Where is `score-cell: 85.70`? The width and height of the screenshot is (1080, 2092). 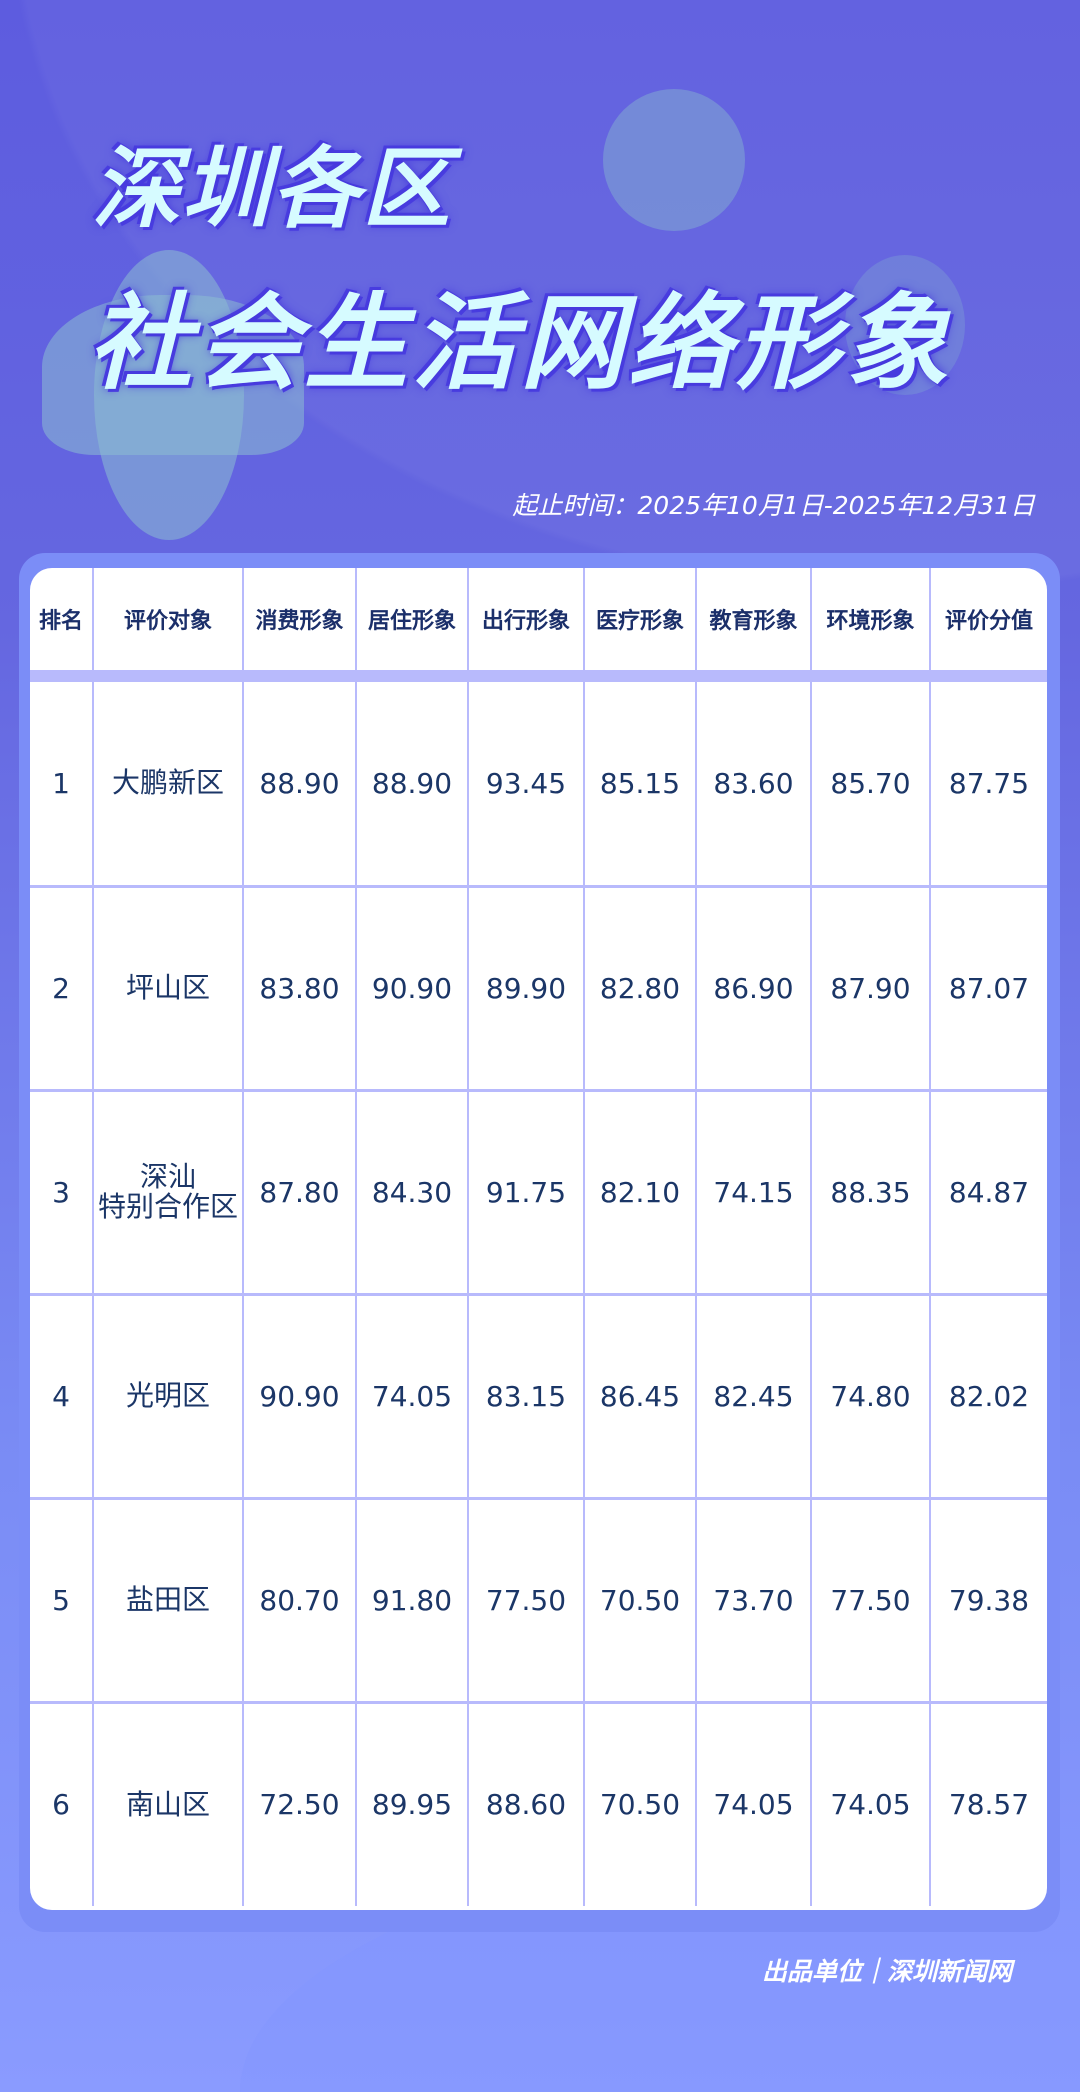
score-cell: 85.70 is located at coordinates (870, 784).